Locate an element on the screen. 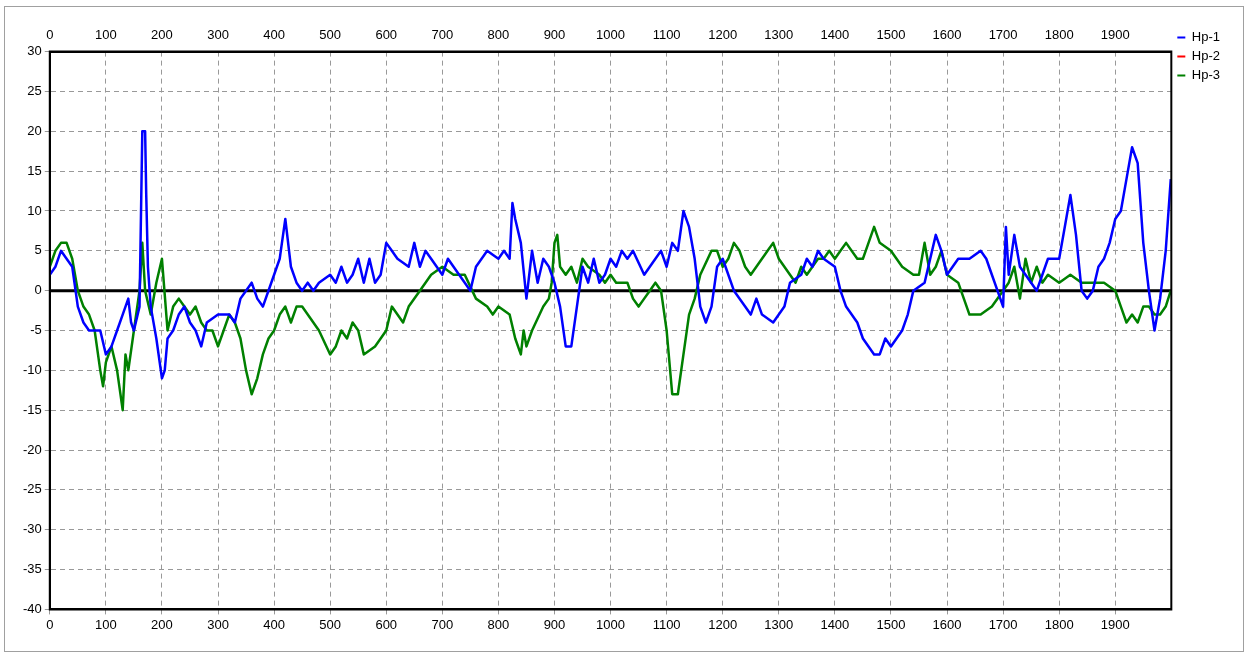 The width and height of the screenshot is (1250, 656). y-tick-label: -40 is located at coordinates (32, 608).